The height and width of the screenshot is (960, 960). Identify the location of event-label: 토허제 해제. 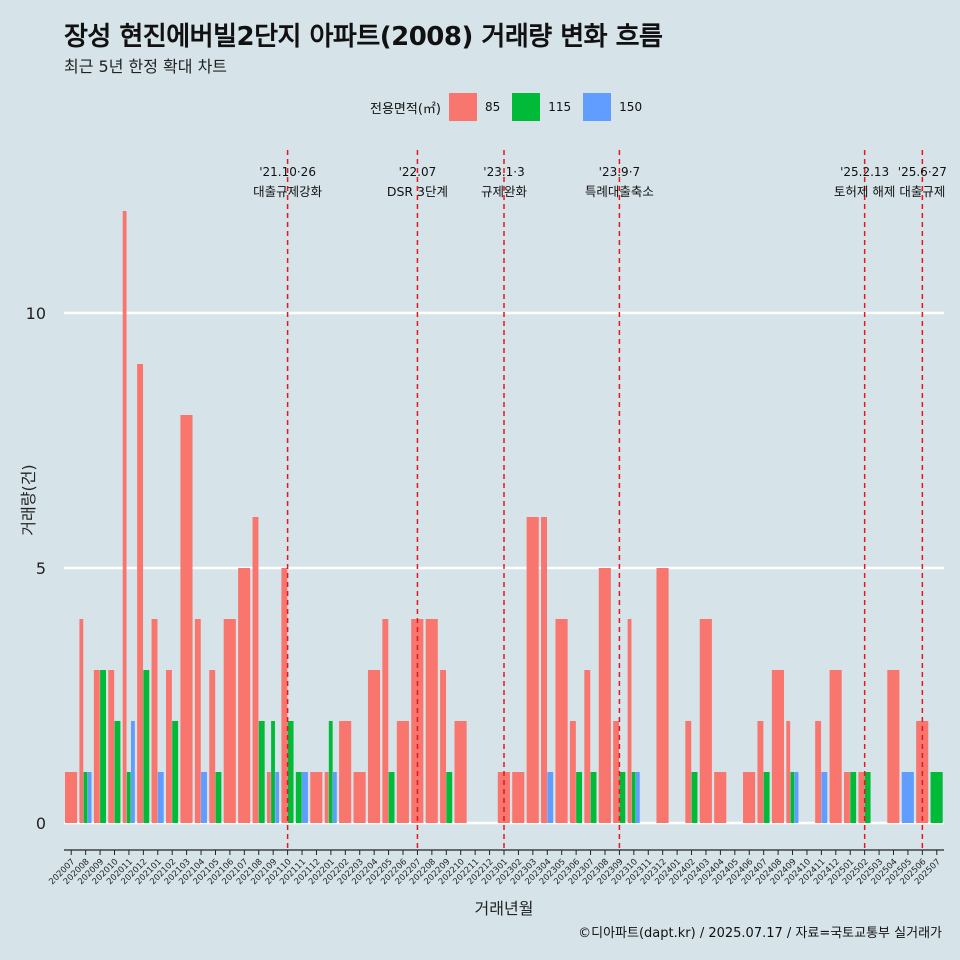
(864, 191).